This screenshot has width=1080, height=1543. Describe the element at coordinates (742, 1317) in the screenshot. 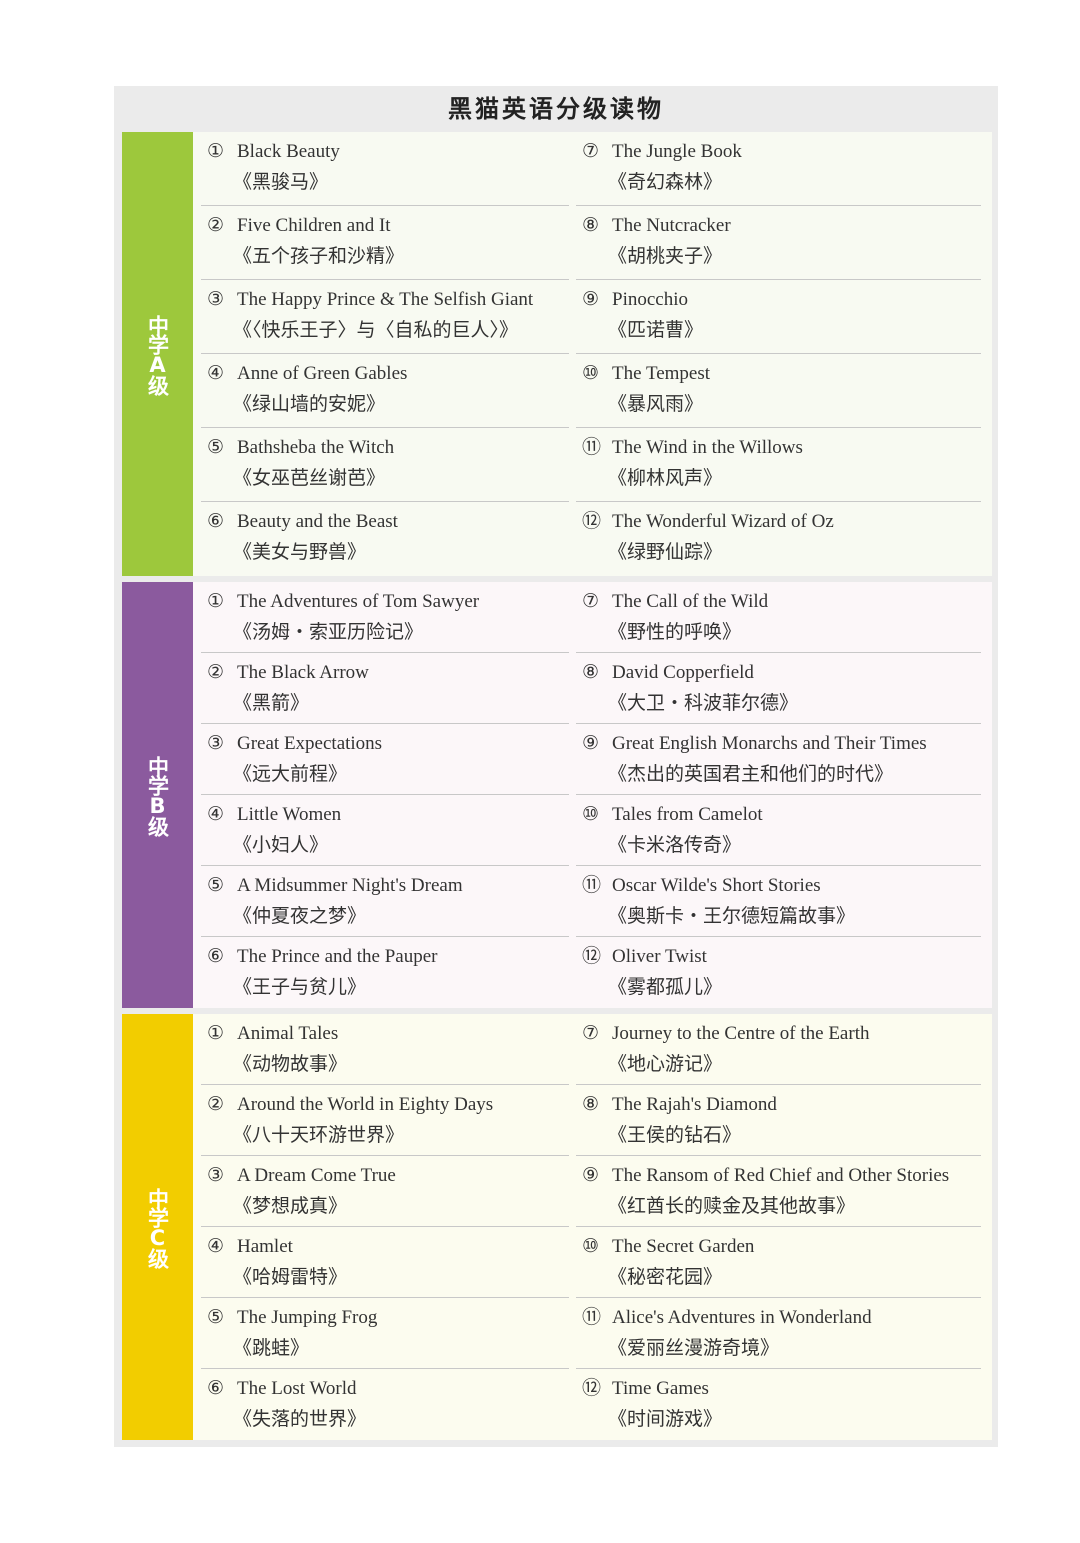

I see `book-title-en: Alice's Adventures in Wonderland` at that location.